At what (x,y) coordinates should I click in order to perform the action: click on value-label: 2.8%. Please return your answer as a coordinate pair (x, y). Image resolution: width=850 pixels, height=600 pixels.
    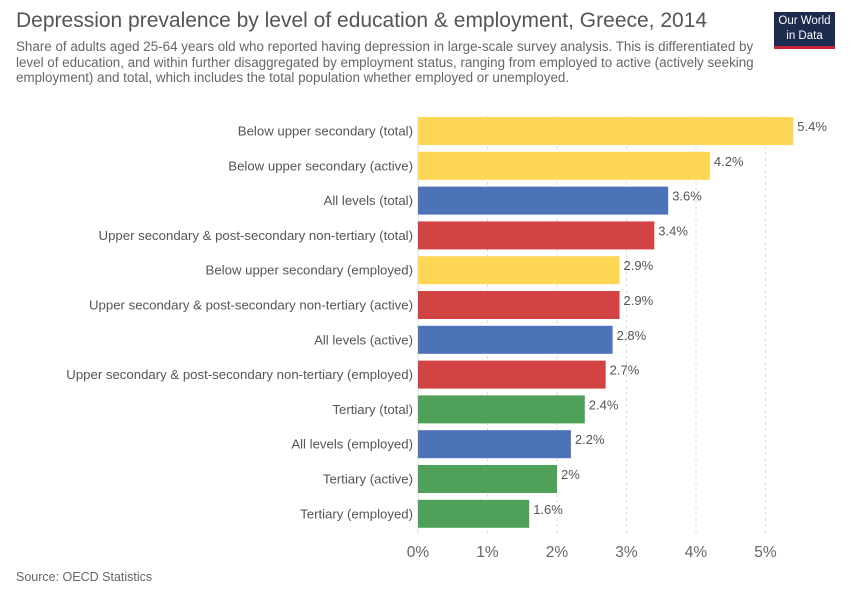
    Looking at the image, I should click on (632, 335).